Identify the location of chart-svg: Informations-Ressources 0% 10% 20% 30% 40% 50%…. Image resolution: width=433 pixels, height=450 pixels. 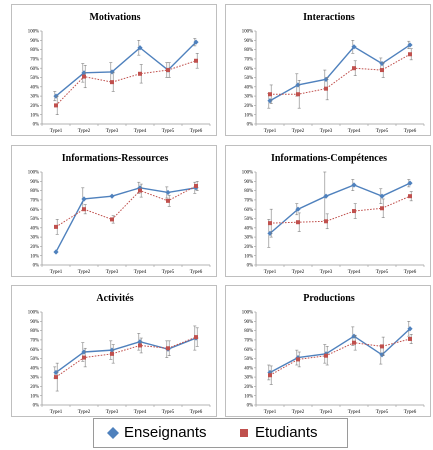
(119, 214).